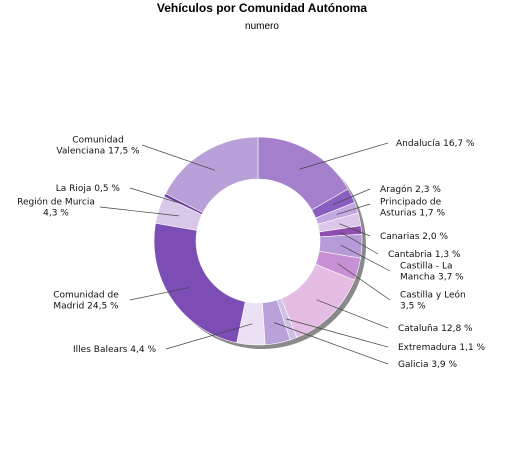 This screenshot has height=450, width=525. I want to click on leader-line-la-rioja, so click(156, 196).